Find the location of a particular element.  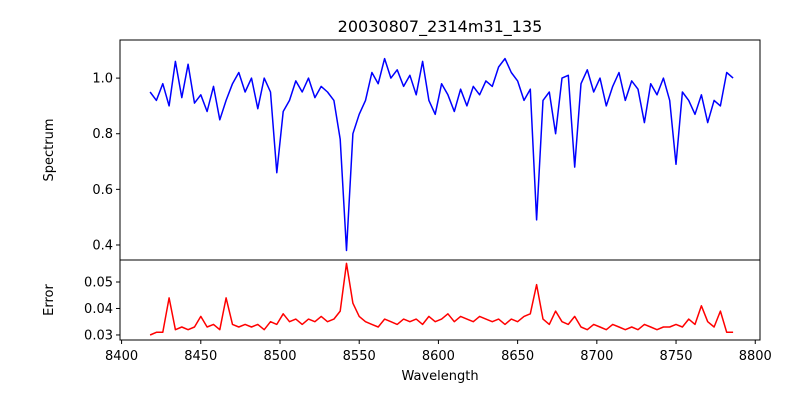

x-axis-label: Wavelength is located at coordinates (439, 376).